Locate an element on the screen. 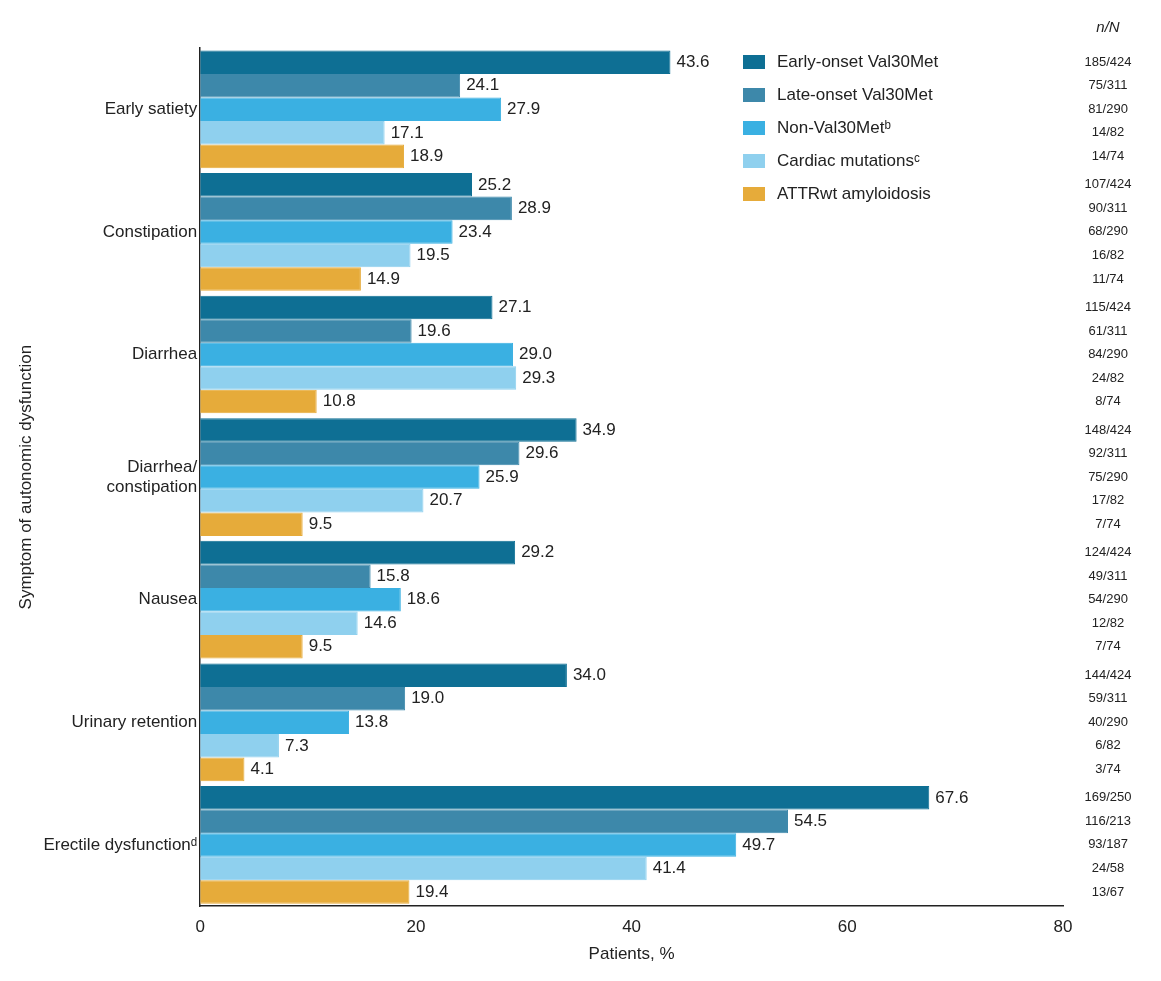  x-tick-label: 0 is located at coordinates (200, 927).